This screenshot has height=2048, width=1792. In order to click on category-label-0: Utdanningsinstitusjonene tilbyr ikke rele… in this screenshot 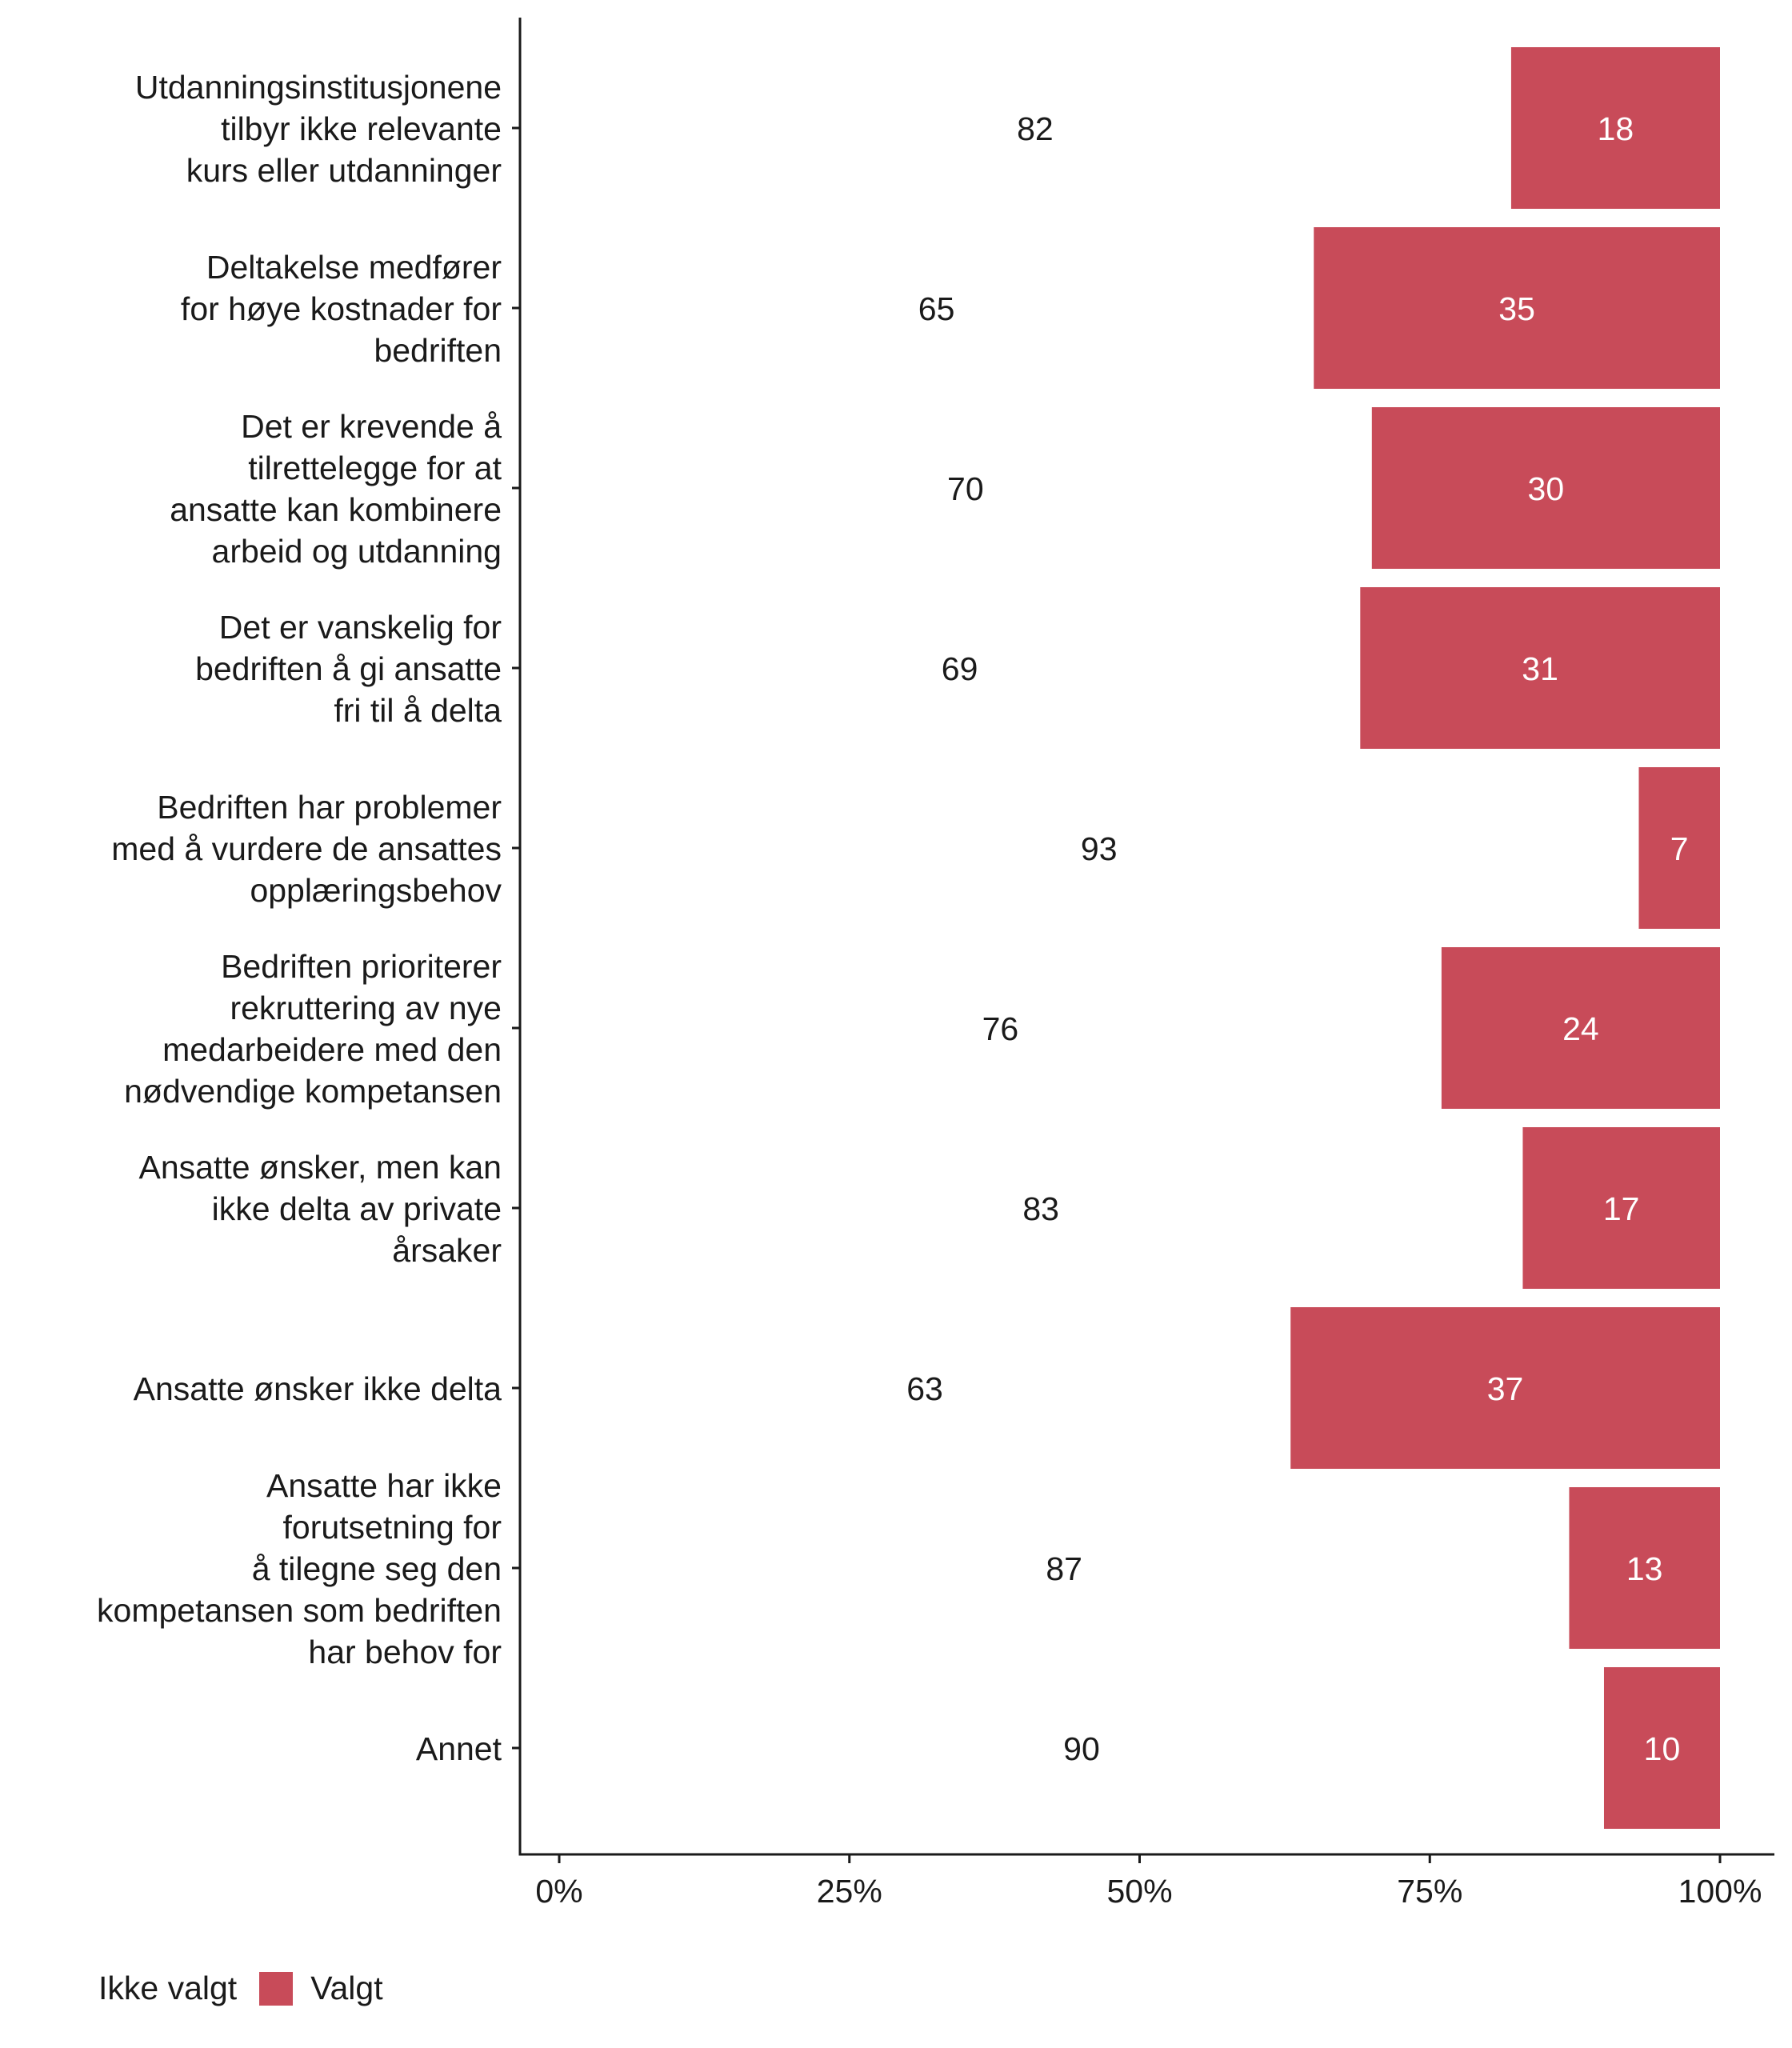, I will do `click(318, 129)`.